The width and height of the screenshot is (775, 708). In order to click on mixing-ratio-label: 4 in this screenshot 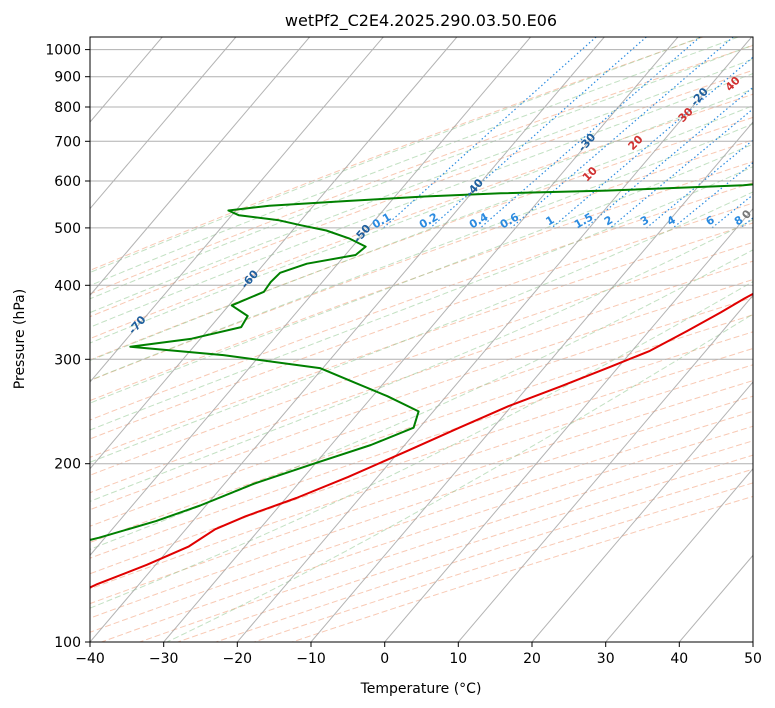, I will do `click(671, 220)`.